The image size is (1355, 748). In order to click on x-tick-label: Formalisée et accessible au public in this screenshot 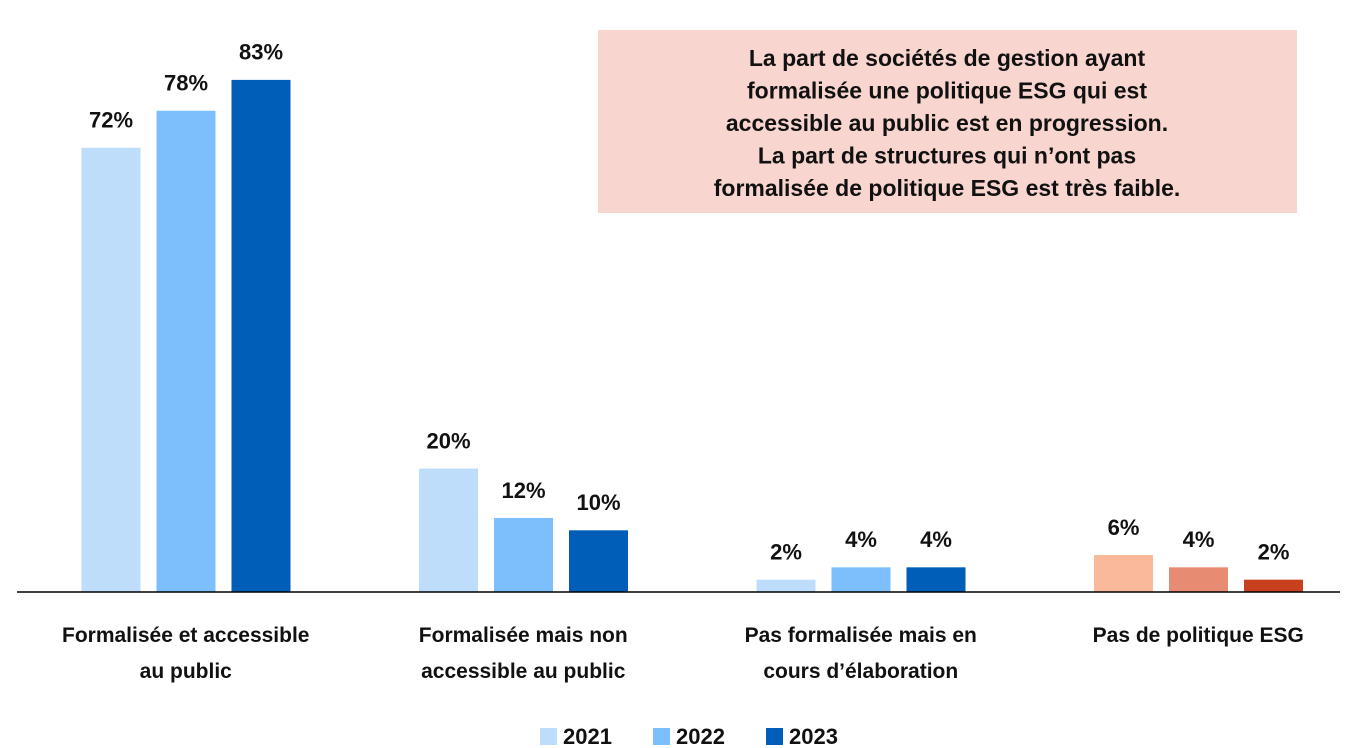, I will do `click(186, 653)`.